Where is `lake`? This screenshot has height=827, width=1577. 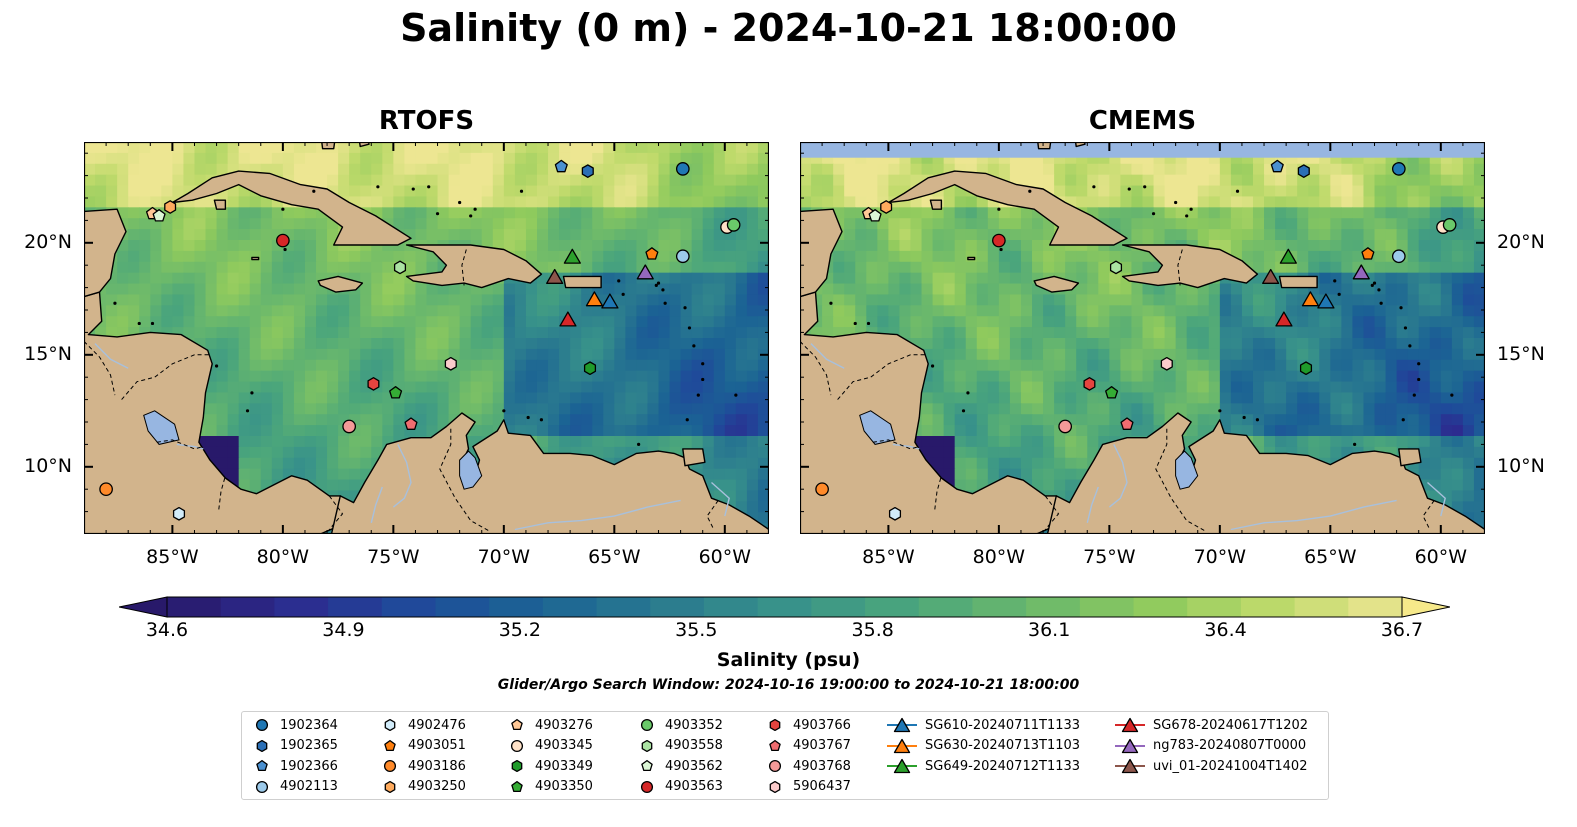
lake is located at coordinates (471, 470).